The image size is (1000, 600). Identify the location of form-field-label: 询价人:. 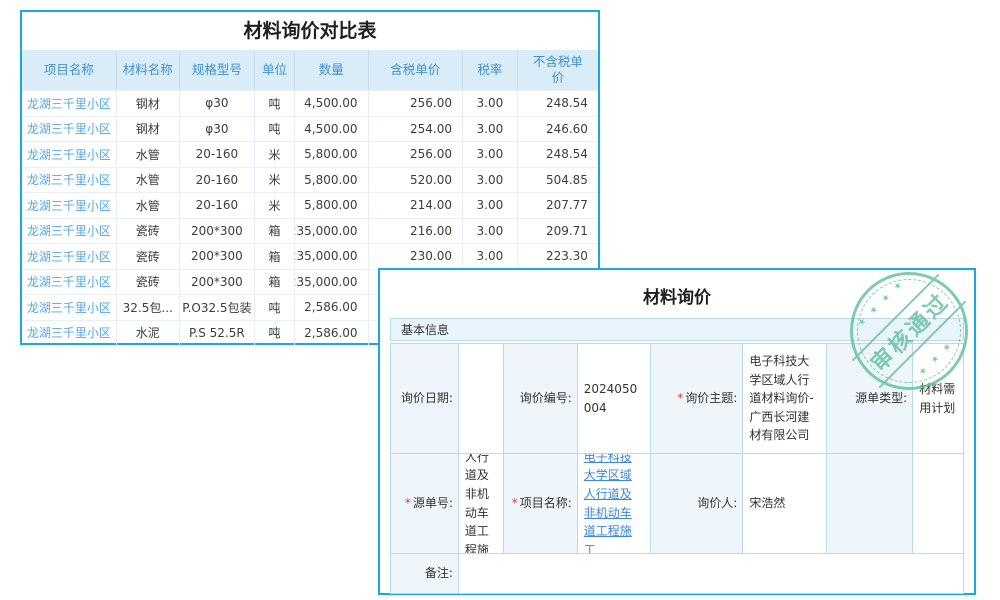
(697, 504).